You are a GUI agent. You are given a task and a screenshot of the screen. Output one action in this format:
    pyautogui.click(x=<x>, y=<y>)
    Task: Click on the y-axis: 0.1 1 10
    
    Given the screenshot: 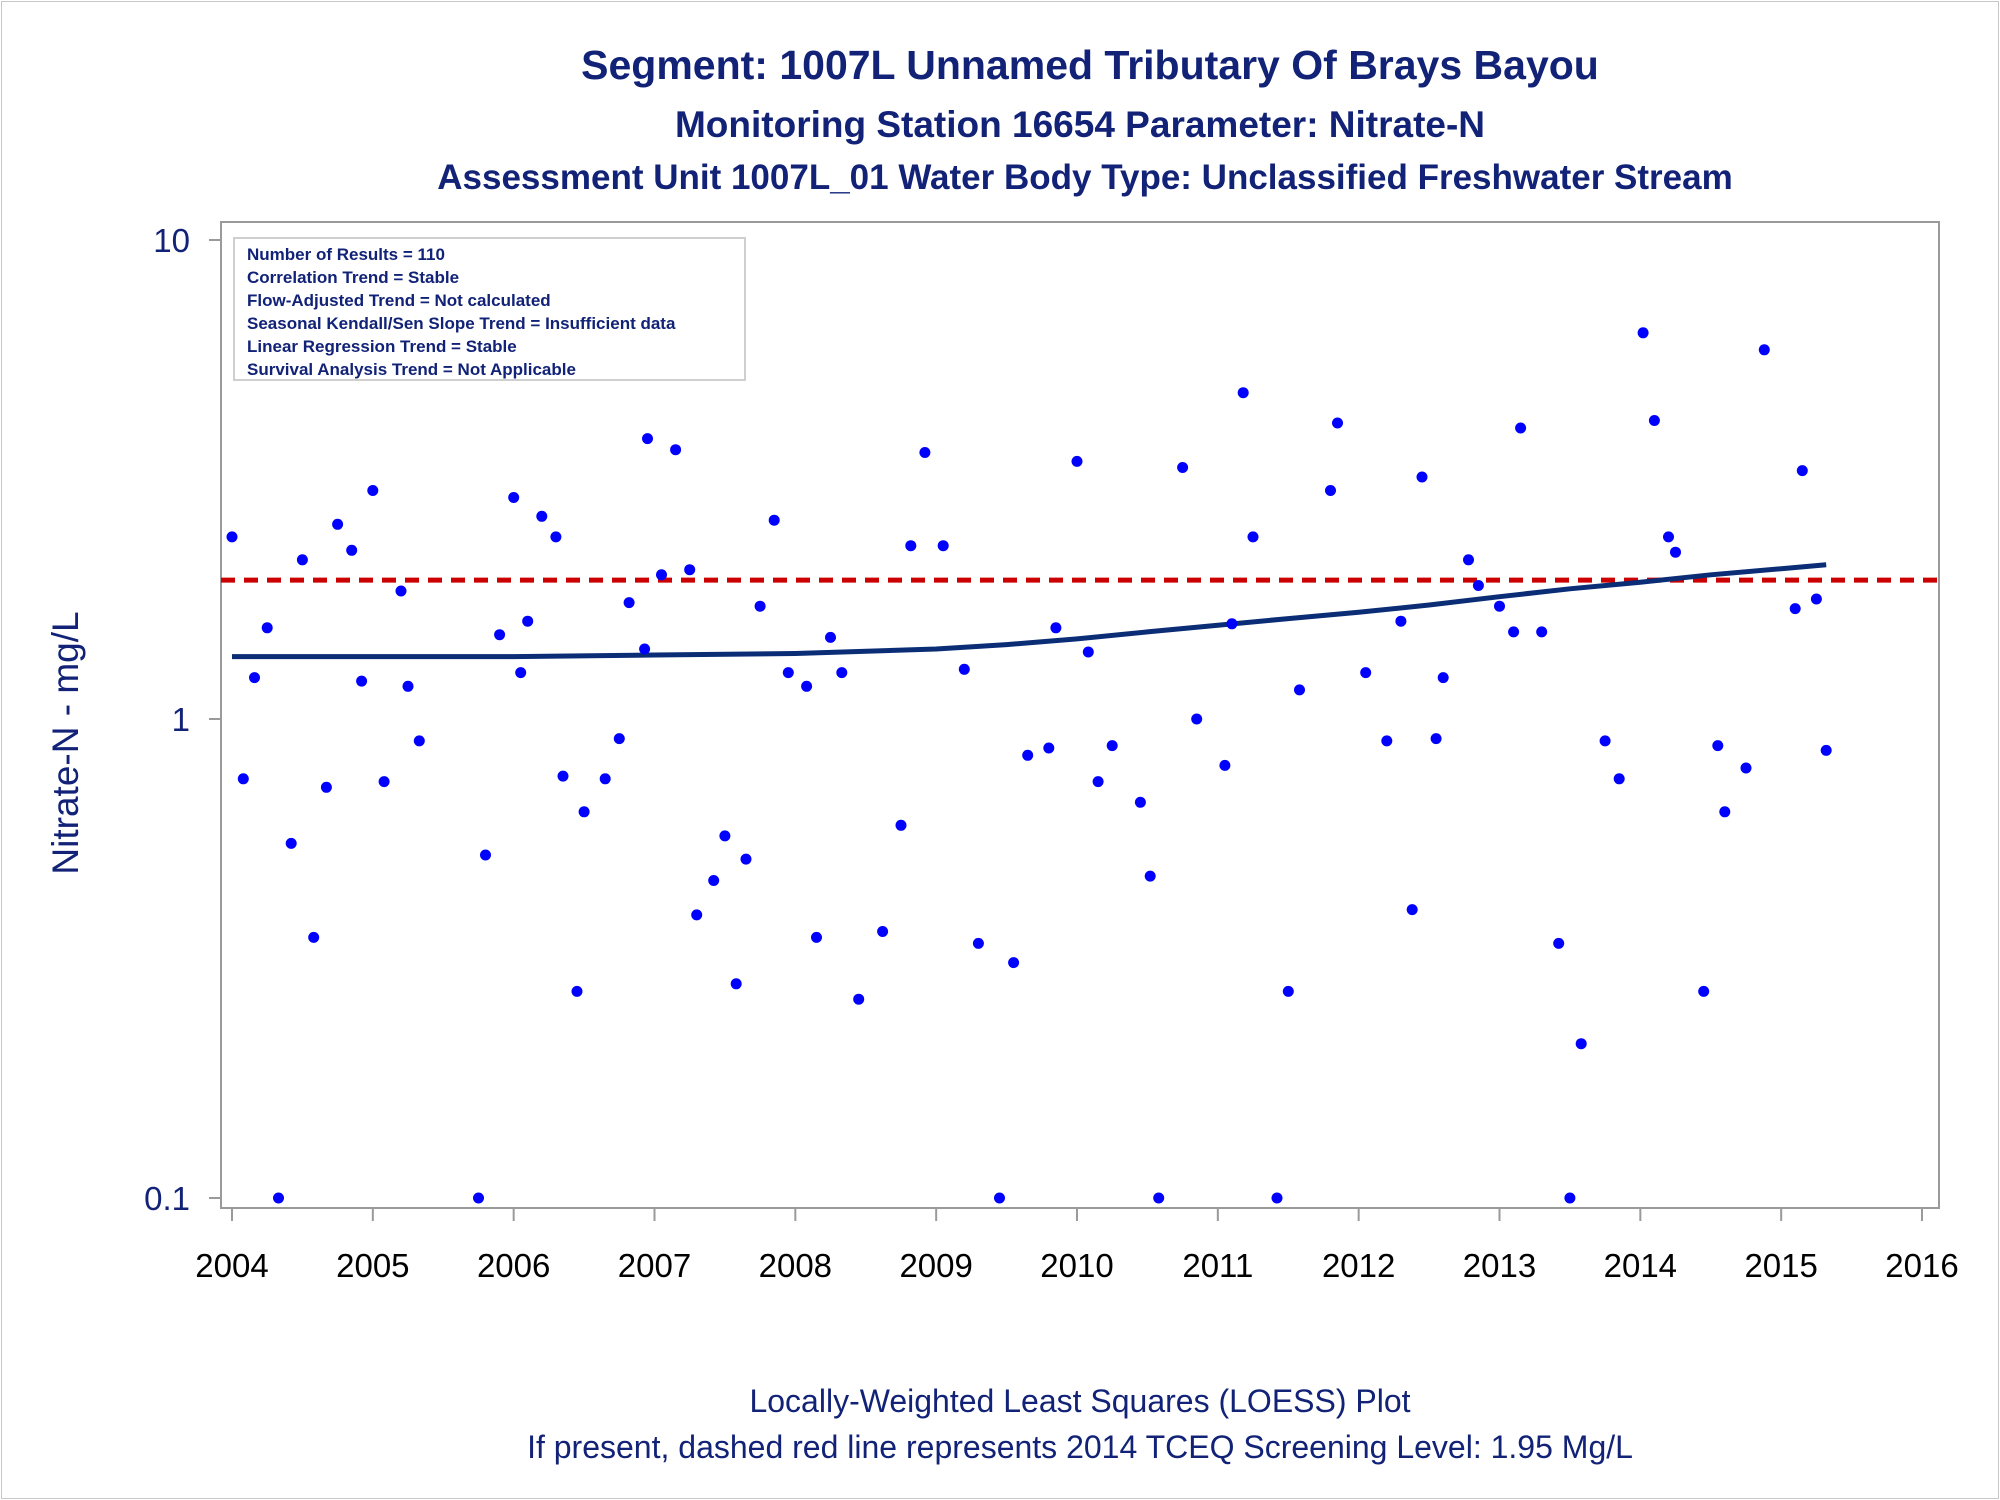 What is the action you would take?
    pyautogui.click(x=182, y=719)
    